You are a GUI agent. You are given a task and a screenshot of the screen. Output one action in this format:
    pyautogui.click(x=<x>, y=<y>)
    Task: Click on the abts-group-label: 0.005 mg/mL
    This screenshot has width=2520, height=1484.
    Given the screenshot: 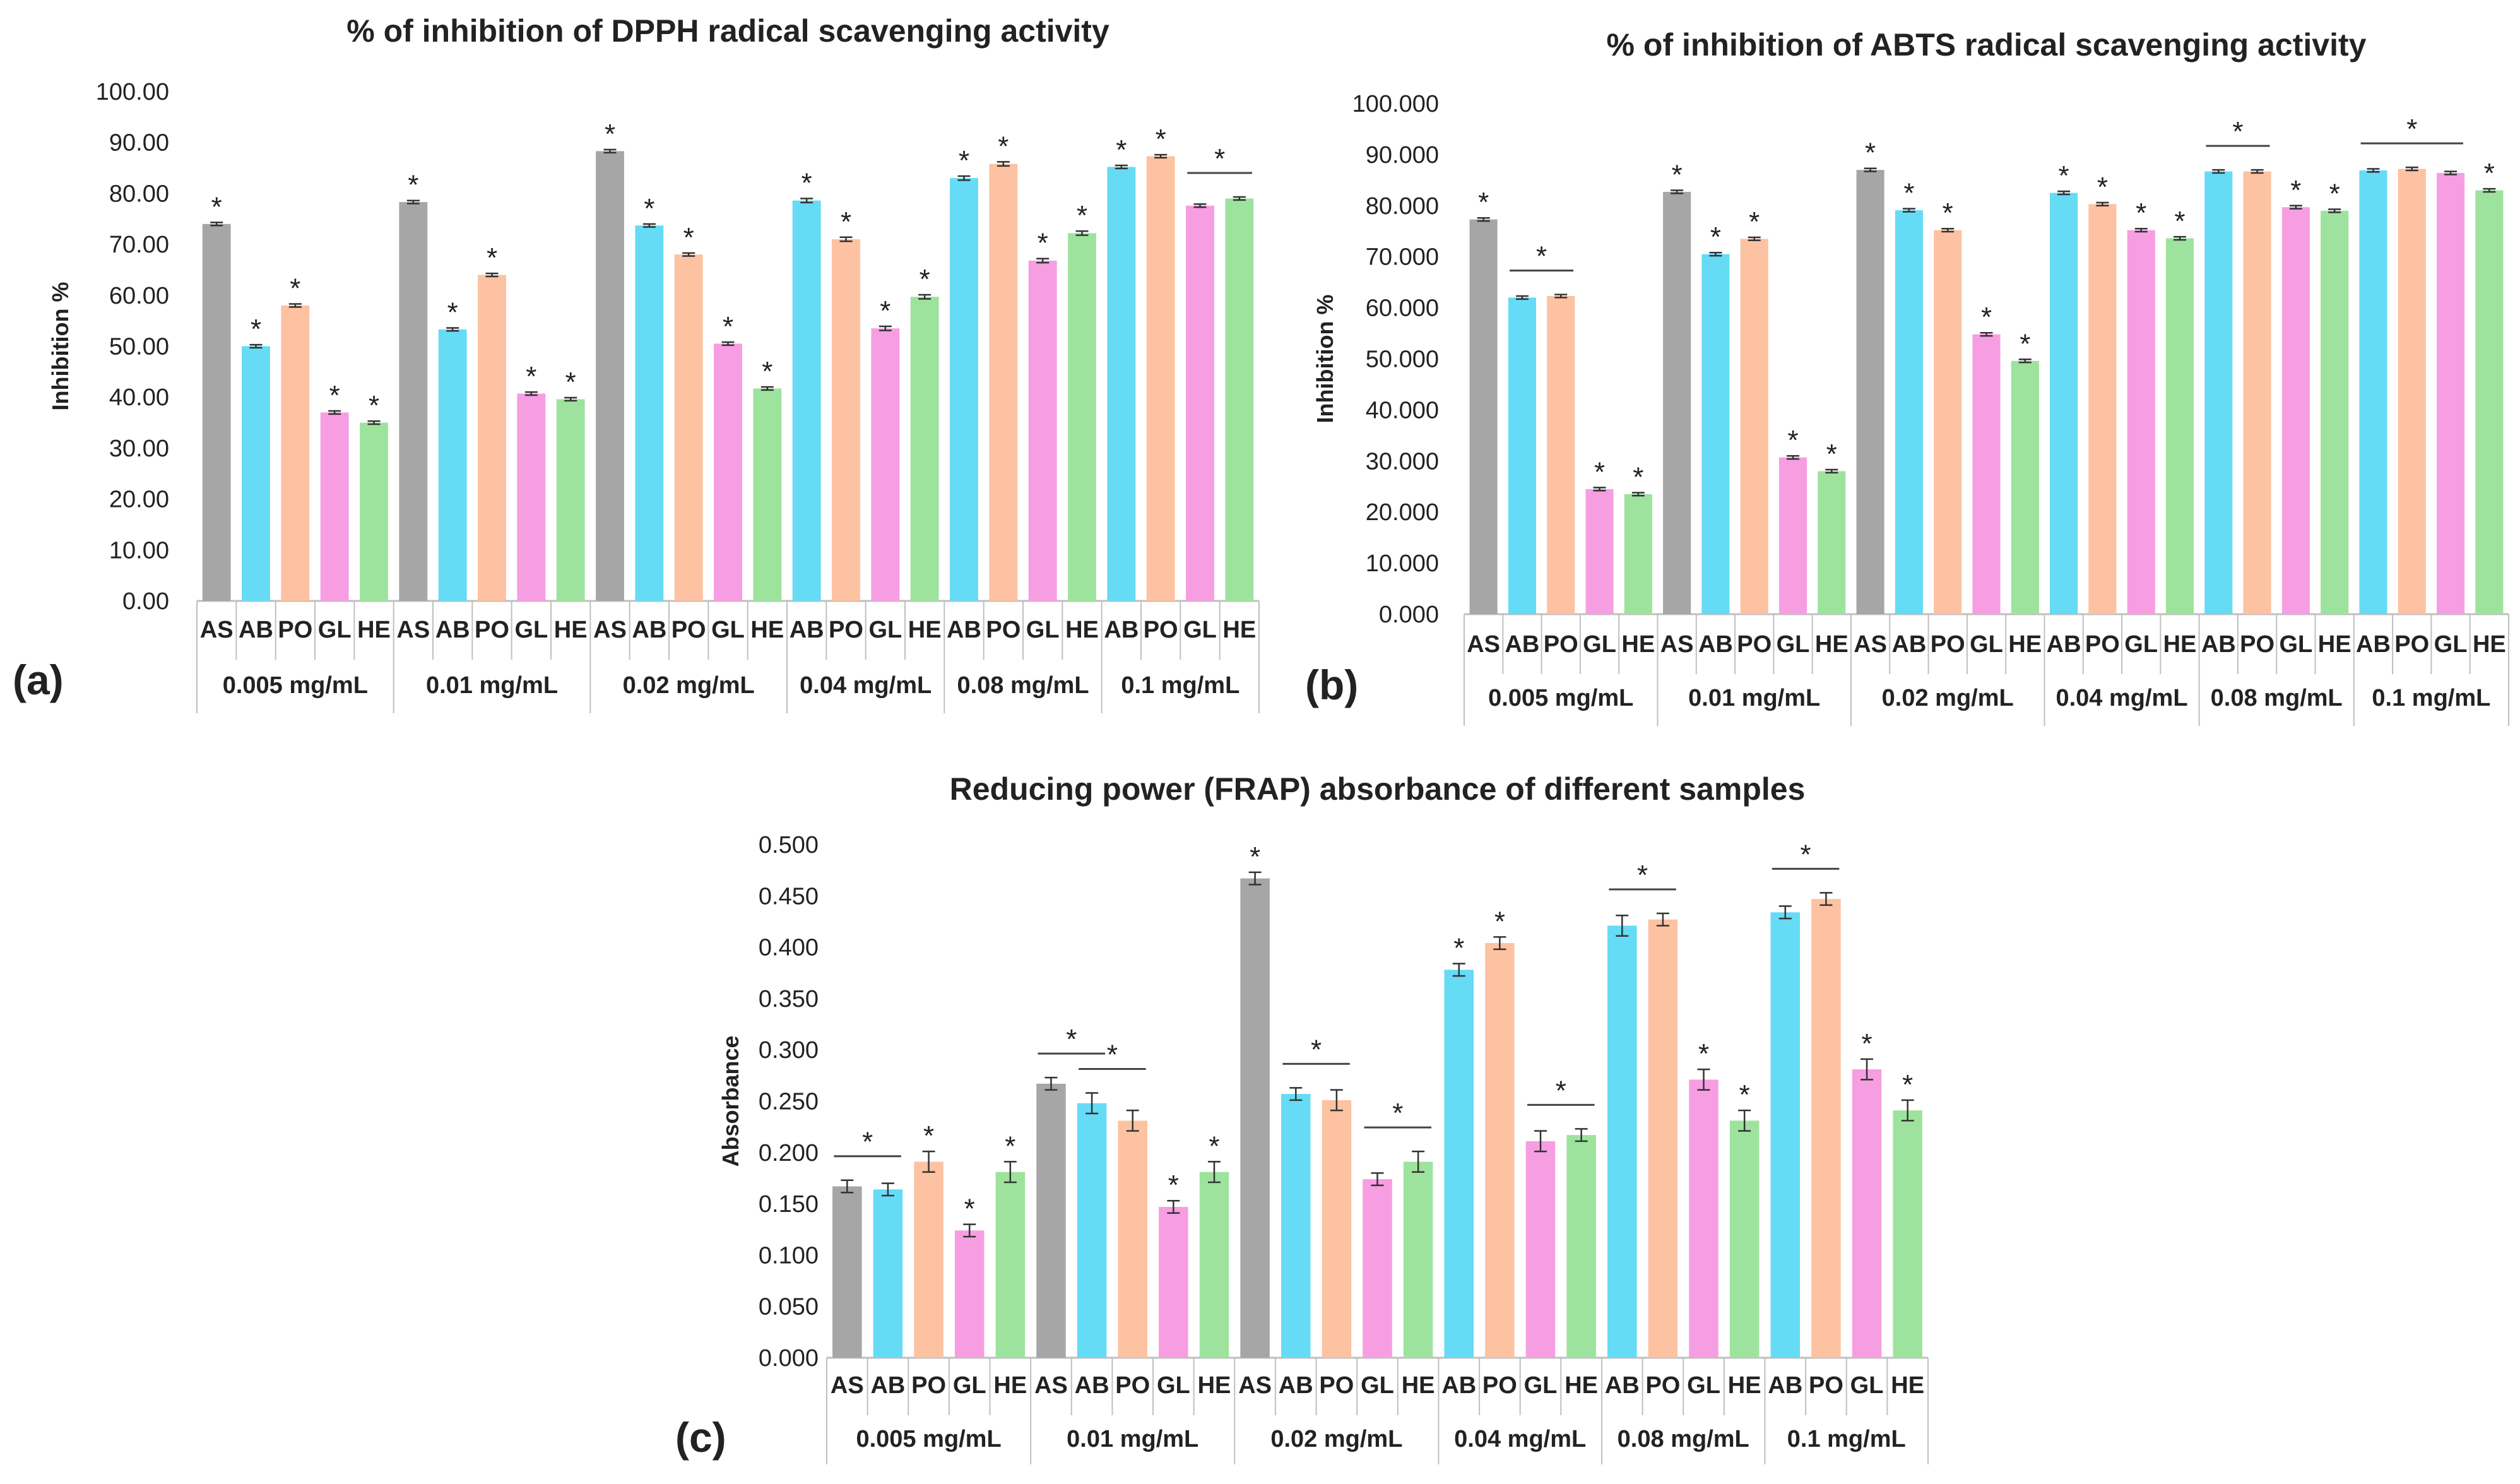 What is the action you would take?
    pyautogui.click(x=1560, y=698)
    